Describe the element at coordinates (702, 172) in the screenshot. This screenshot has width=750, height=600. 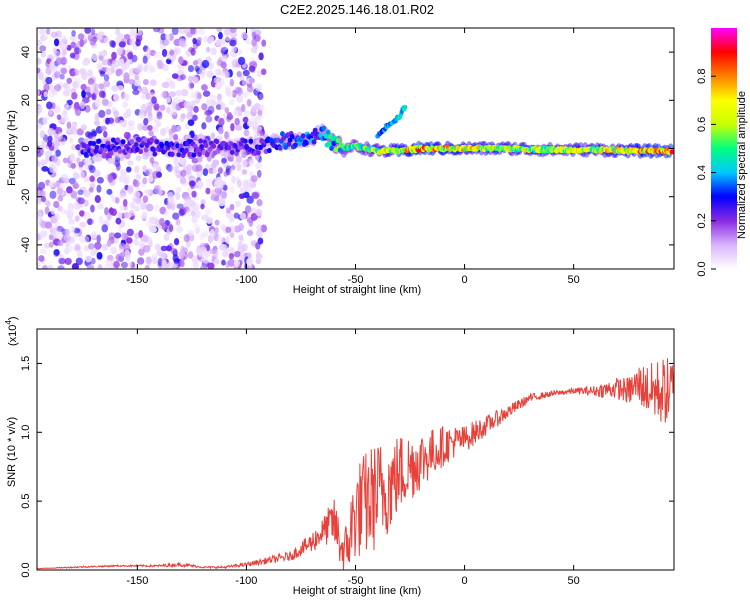
I see `colorbar-tick-label: 0.4` at that location.